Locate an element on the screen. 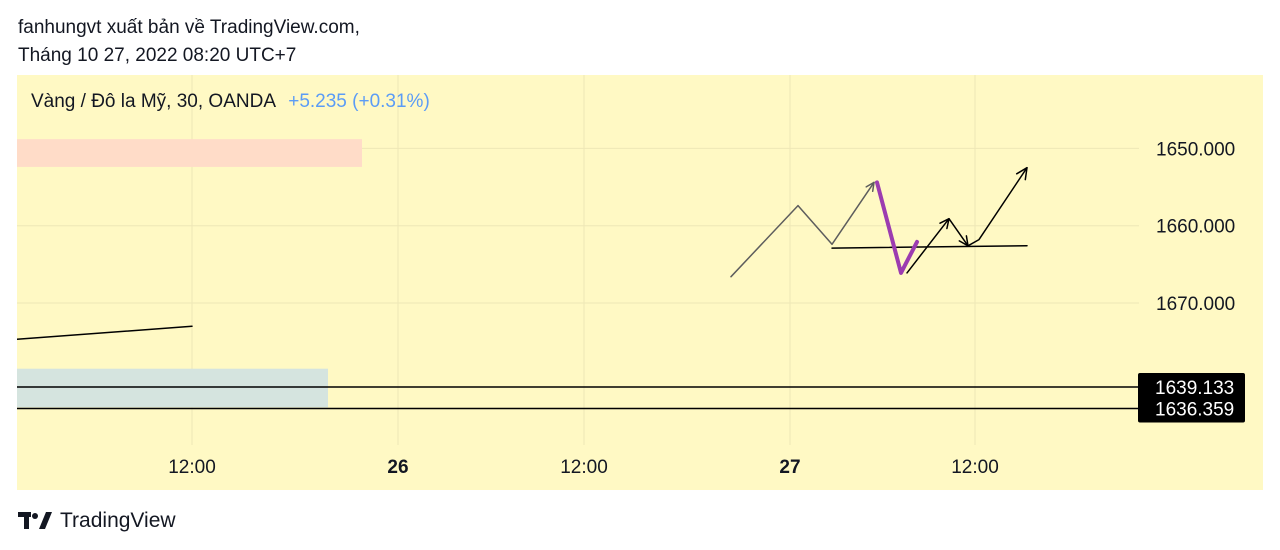 This screenshot has width=1280, height=550. price-change: +5.235 (+0.31%) is located at coordinates (359, 101).